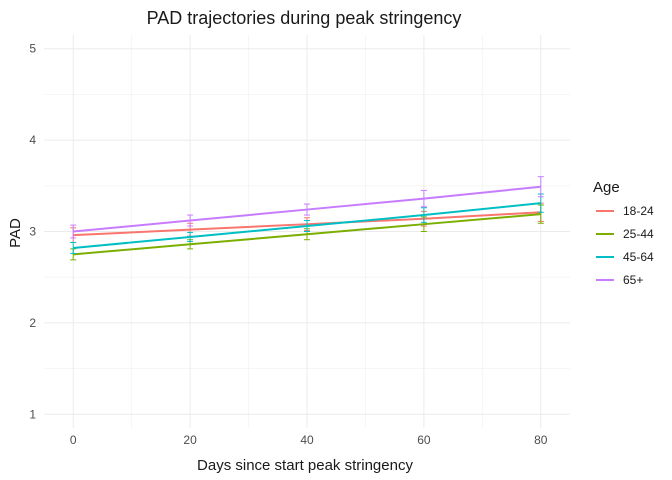 This screenshot has width=672, height=480. What do you see at coordinates (32, 140) in the screenshot?
I see `y-tick-label: 4` at bounding box center [32, 140].